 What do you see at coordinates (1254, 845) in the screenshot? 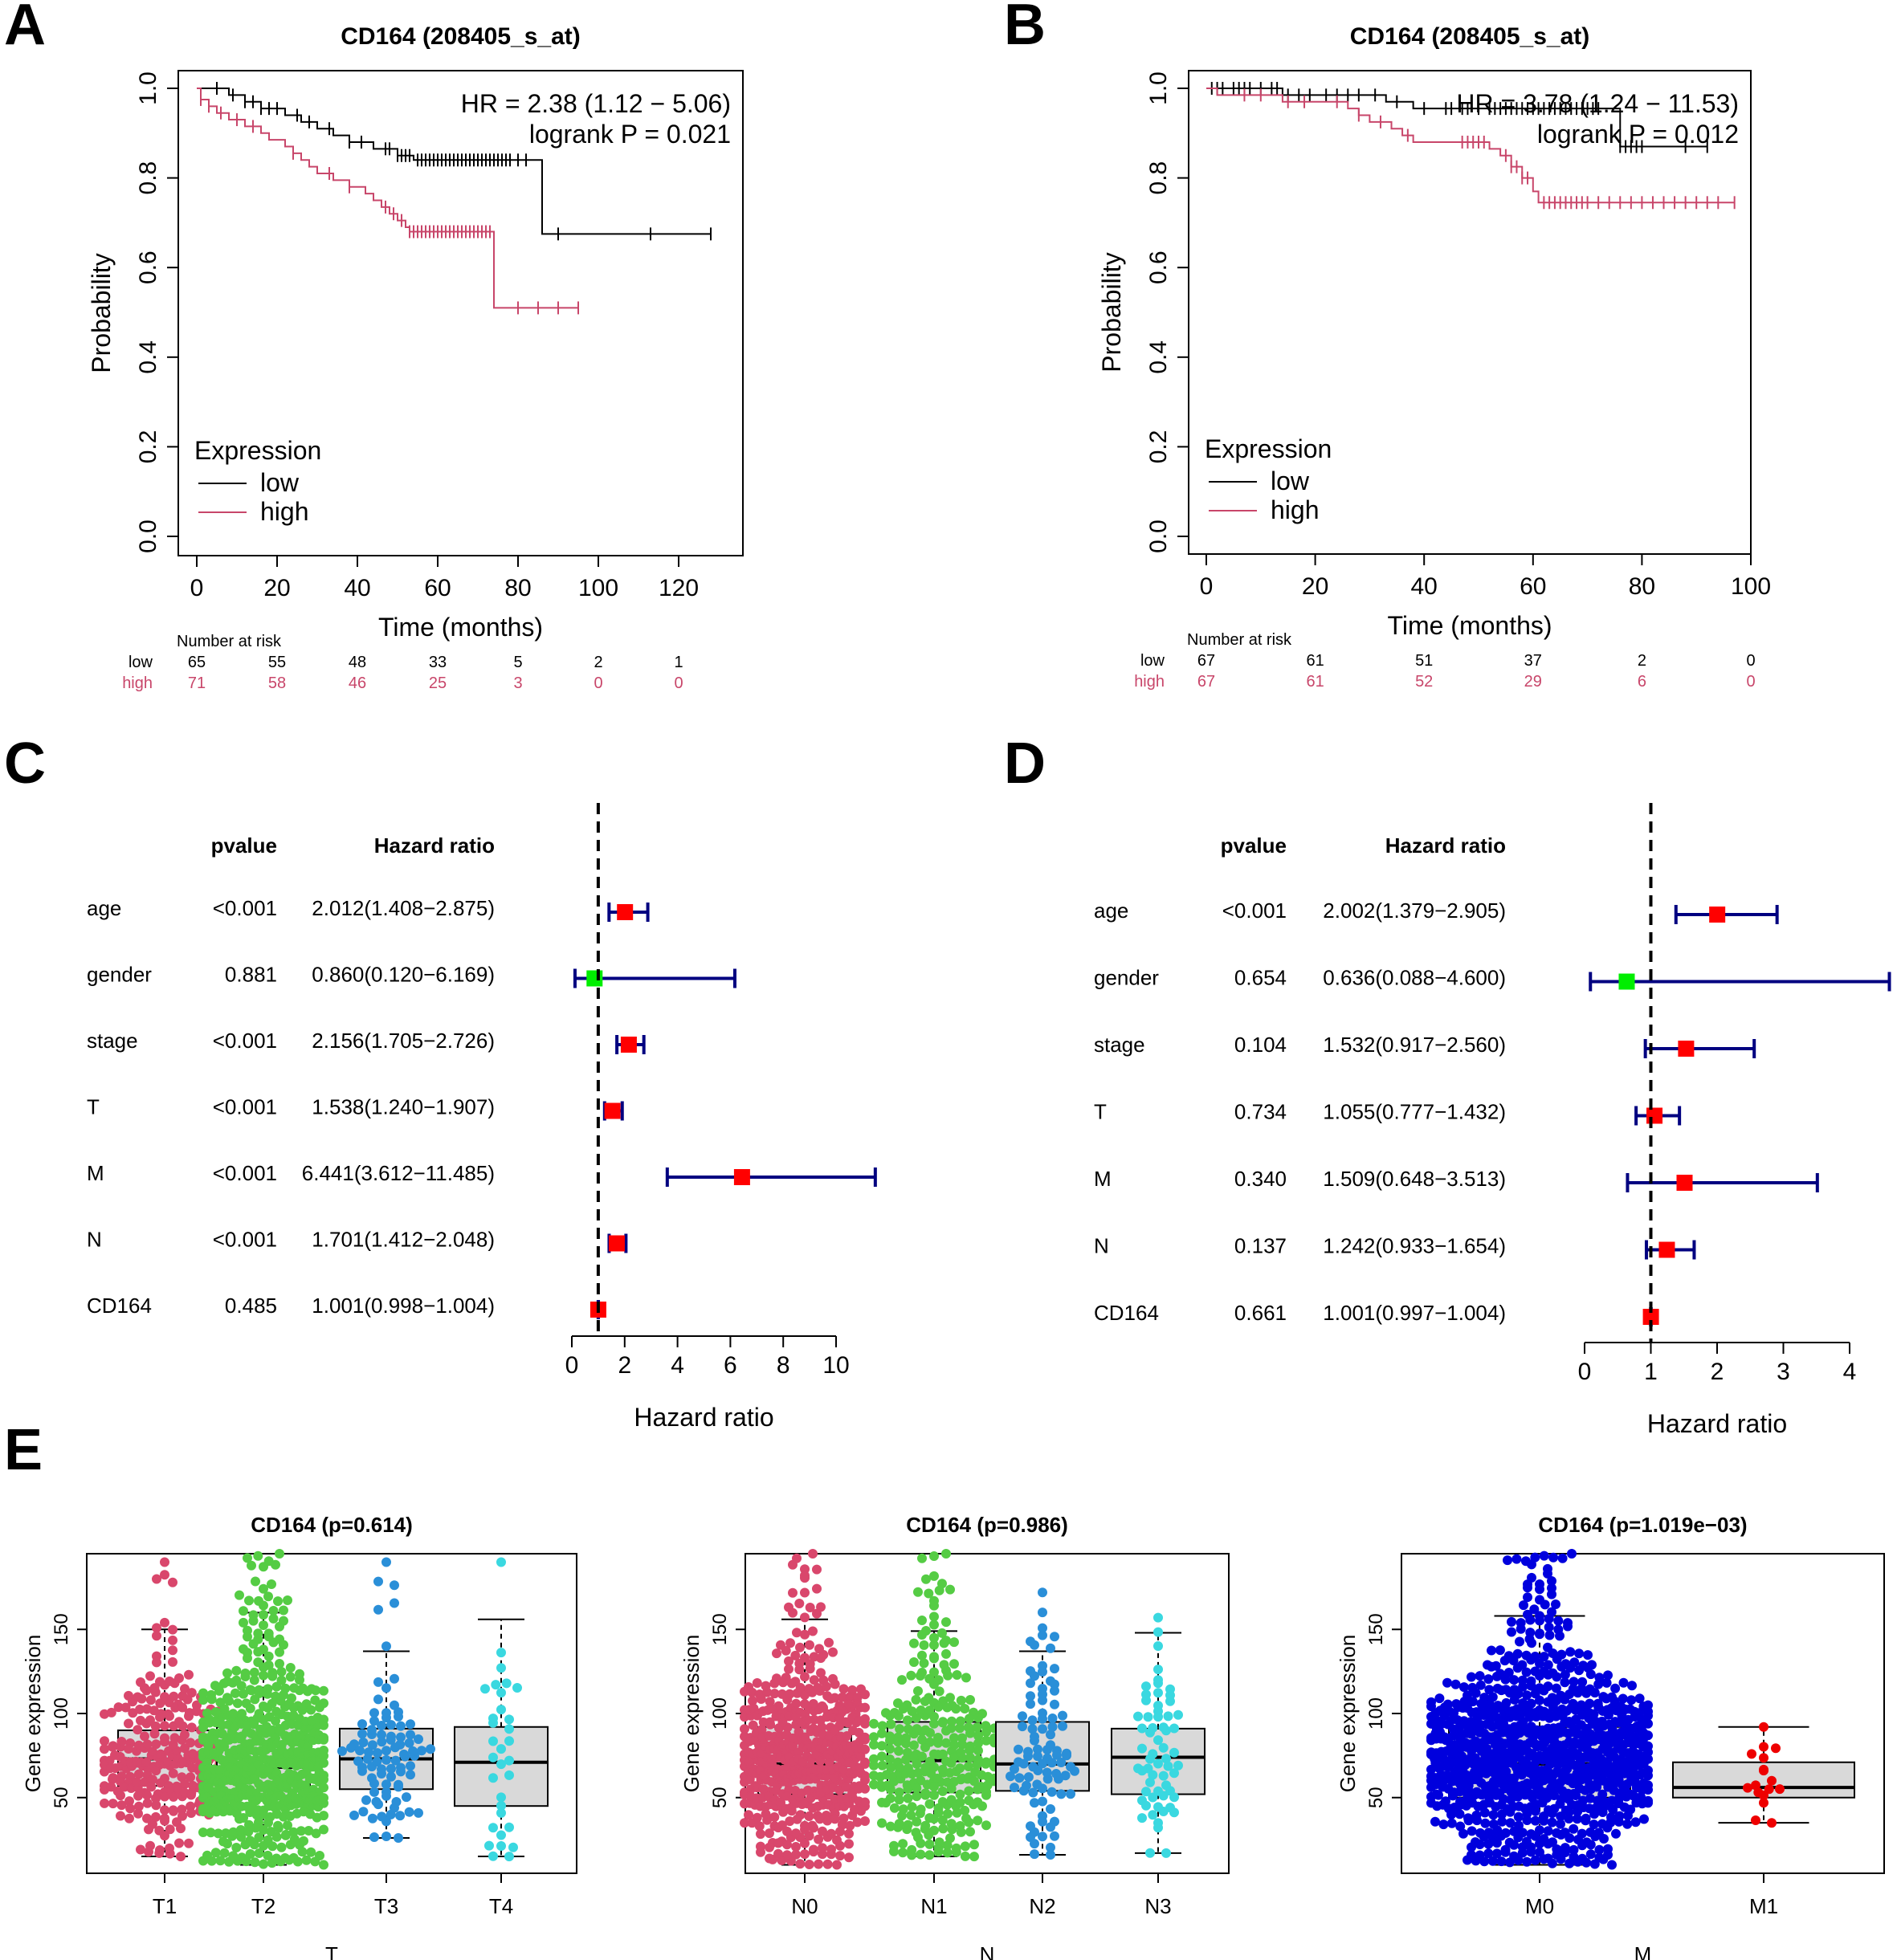
I see `pvalue-header: pvalue` at bounding box center [1254, 845].